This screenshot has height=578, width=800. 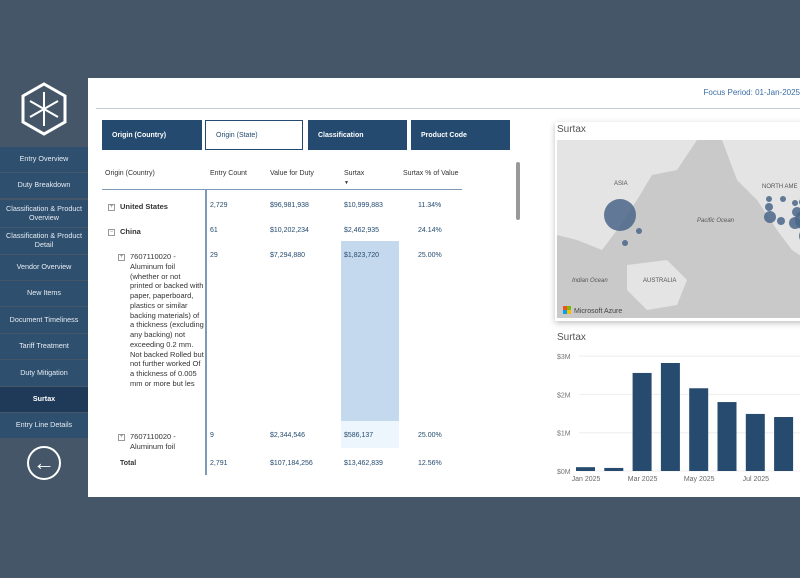 What do you see at coordinates (44, 399) in the screenshot?
I see `sidebar-item-surtax: Surtax` at bounding box center [44, 399].